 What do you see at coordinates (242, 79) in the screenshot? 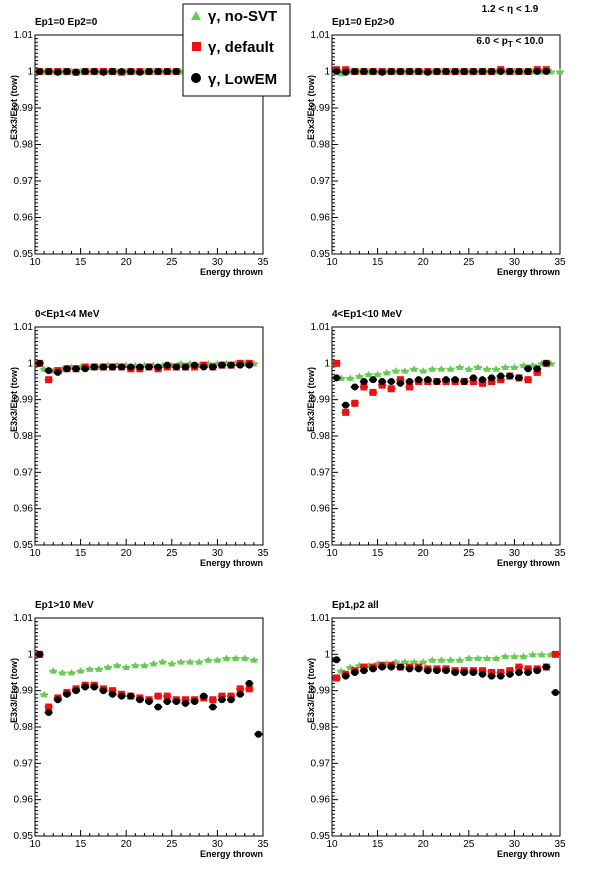
I see `legend-label-lowem: γ, LowEM` at bounding box center [242, 79].